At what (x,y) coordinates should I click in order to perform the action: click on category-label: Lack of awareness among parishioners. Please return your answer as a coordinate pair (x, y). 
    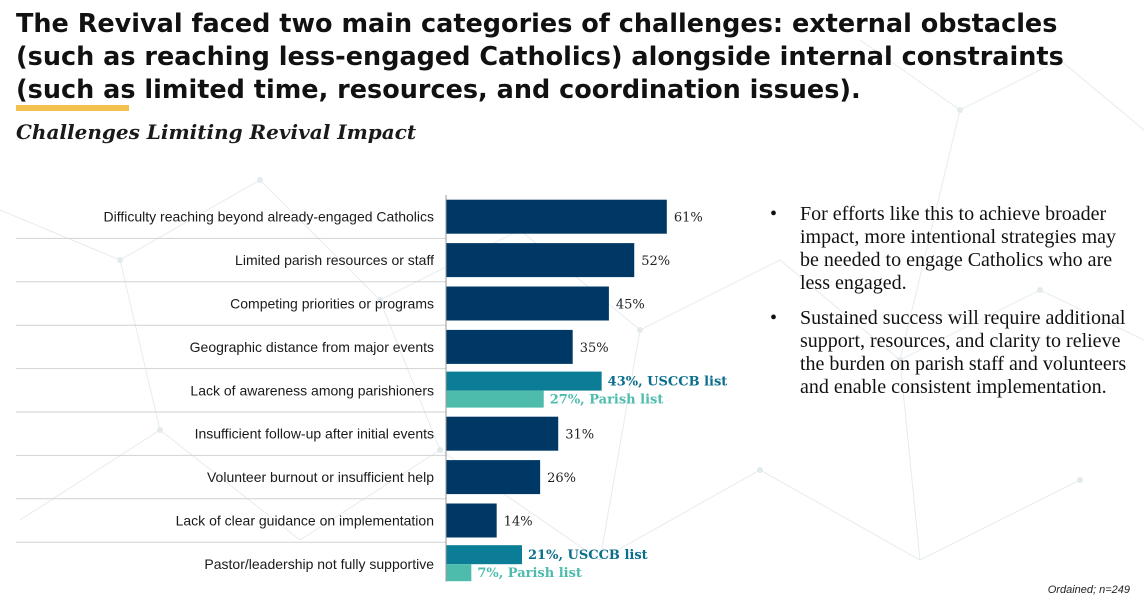
    Looking at the image, I should click on (312, 390).